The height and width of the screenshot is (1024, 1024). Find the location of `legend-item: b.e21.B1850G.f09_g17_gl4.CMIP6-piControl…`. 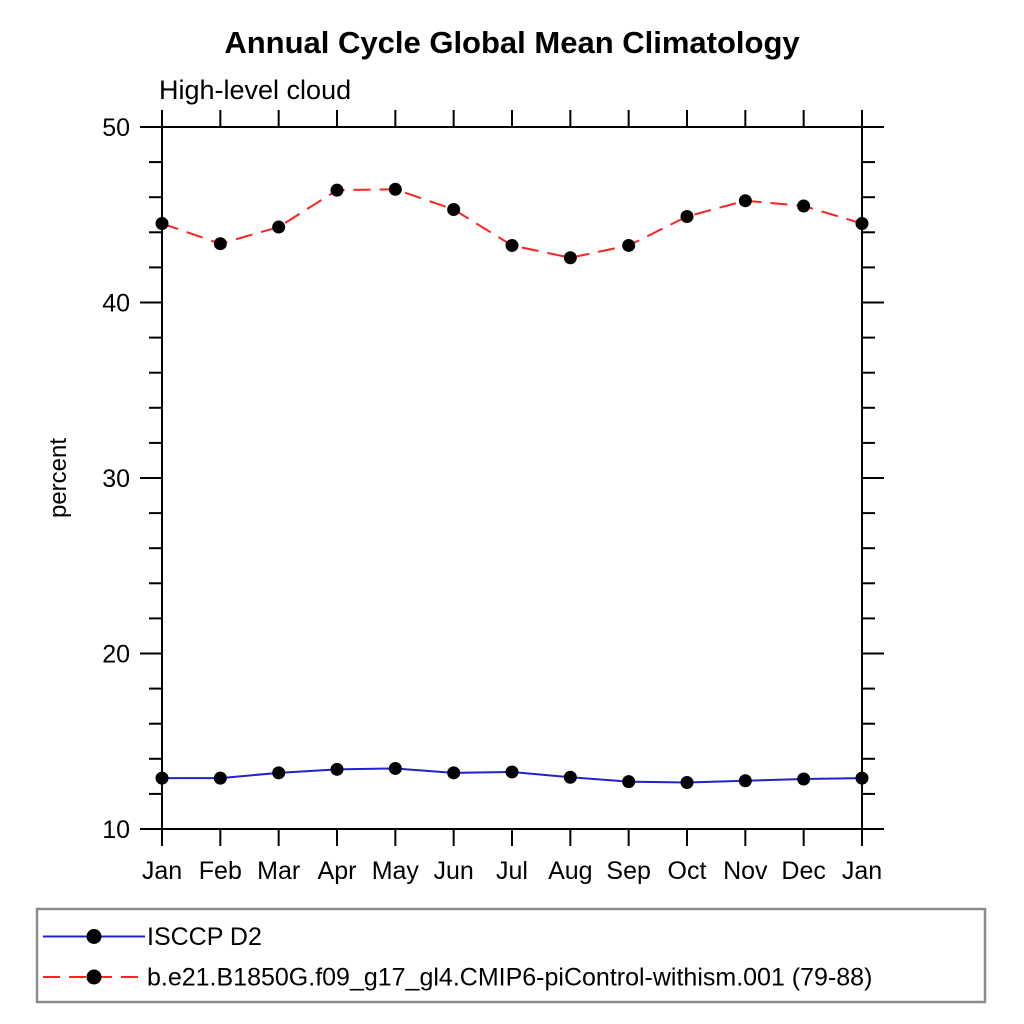

legend-item: b.e21.B1850G.f09_g17_gl4.CMIP6-piControl… is located at coordinates (457, 978).